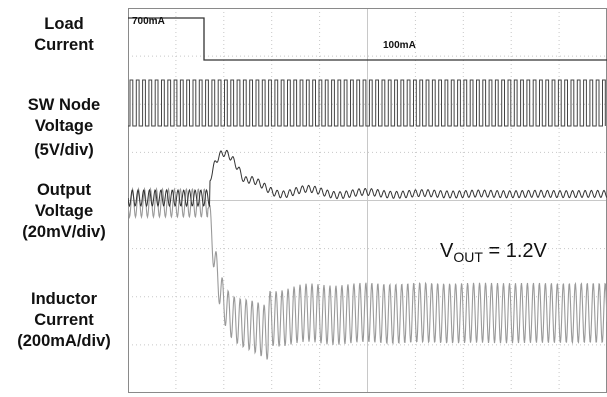 This screenshot has width=607, height=397. Describe the element at coordinates (64, 35) in the screenshot. I see `load-current-label: Load Current` at that location.